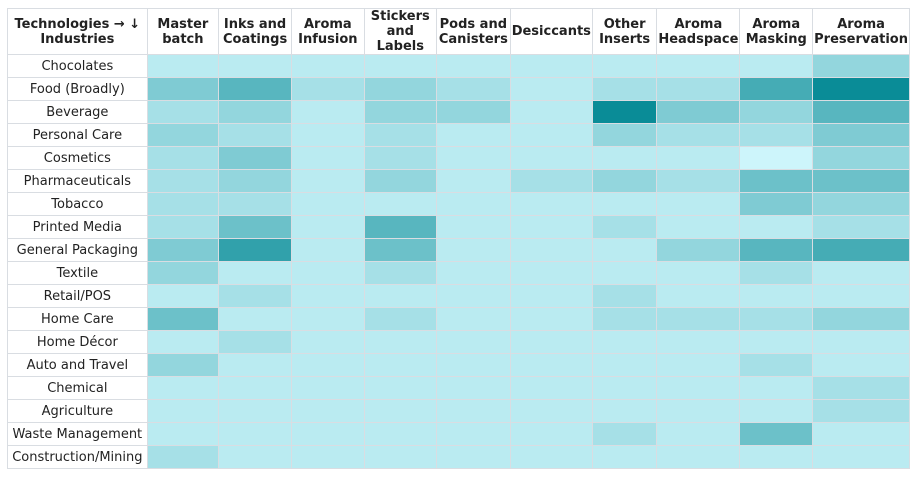 Image resolution: width=910 pixels, height=480 pixels. I want to click on column-header-label: Aroma Headspace, so click(698, 31).